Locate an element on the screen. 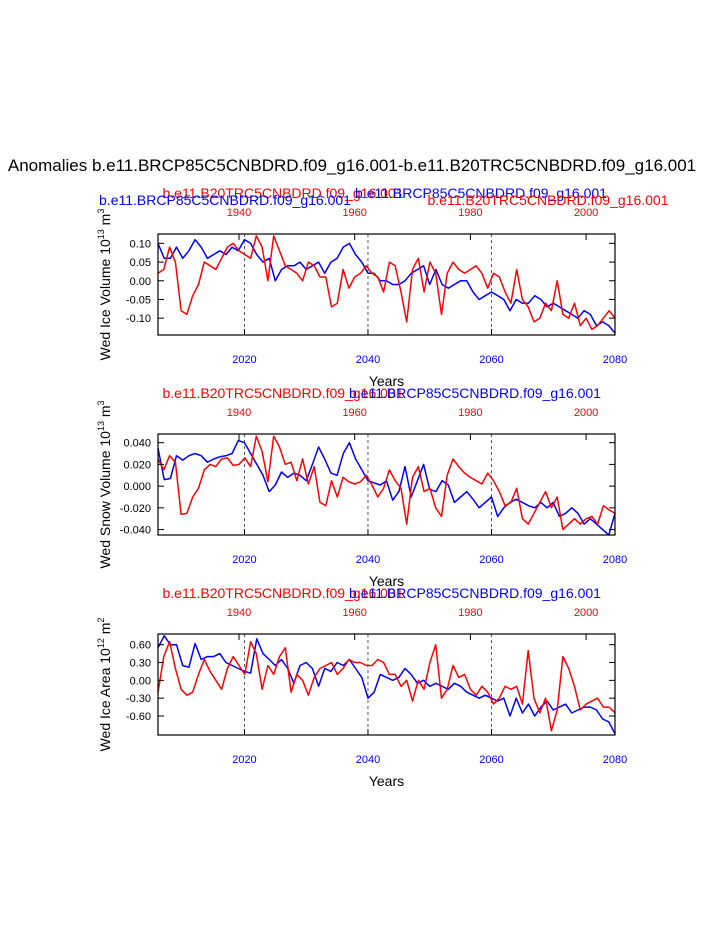  panel2-rcp-case-title: b.e11.BRCP85C5CNBDRD.f09_g16.001 is located at coordinates (475, 393).